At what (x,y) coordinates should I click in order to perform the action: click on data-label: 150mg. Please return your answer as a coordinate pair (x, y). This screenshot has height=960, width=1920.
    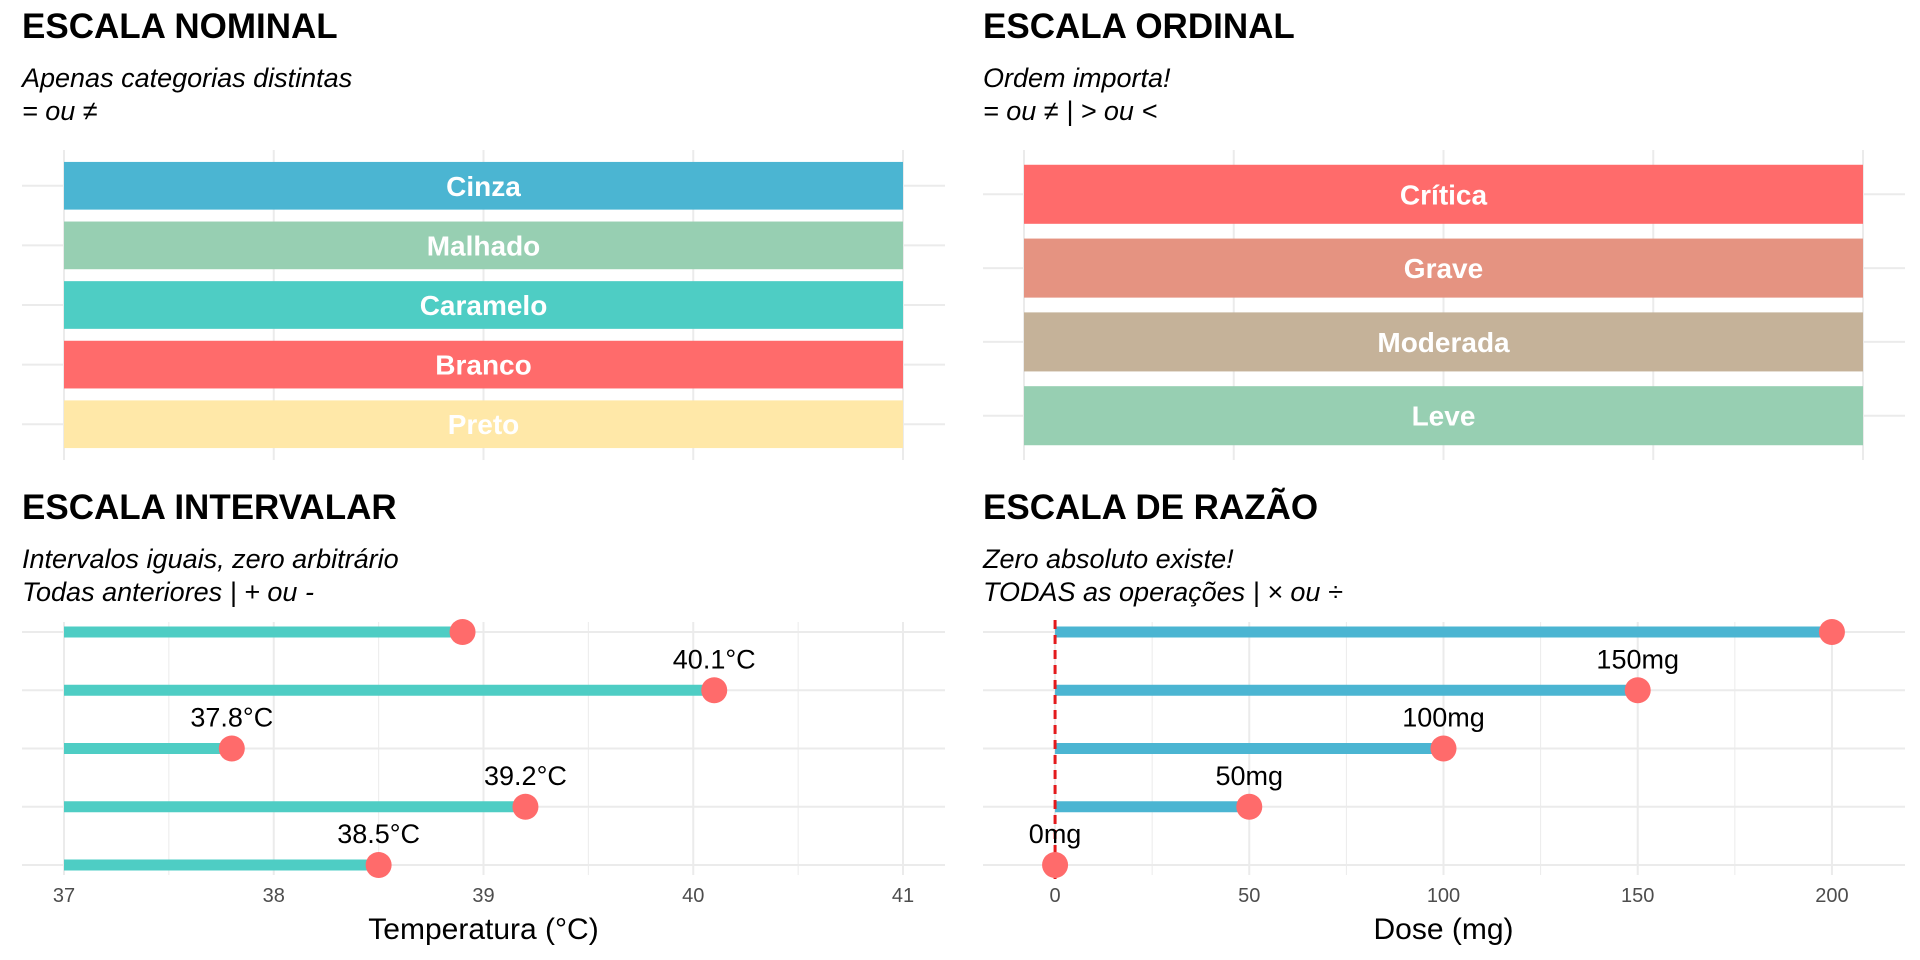
    Looking at the image, I should click on (1637, 659).